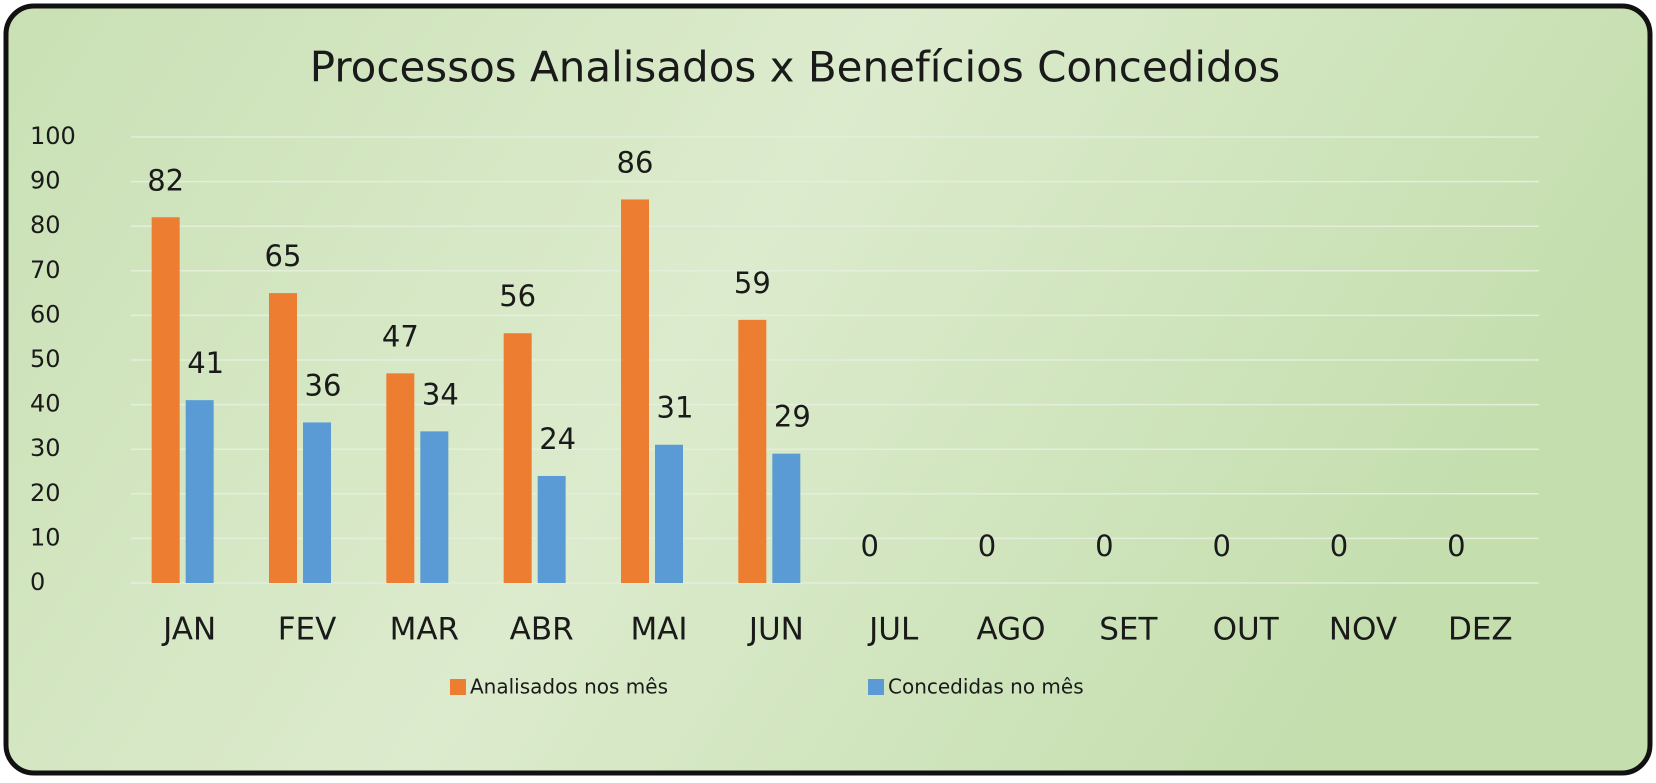 Image resolution: width=1656 pixels, height=783 pixels. Describe the element at coordinates (893, 630) in the screenshot. I see `x-tick-label: JUL` at that location.